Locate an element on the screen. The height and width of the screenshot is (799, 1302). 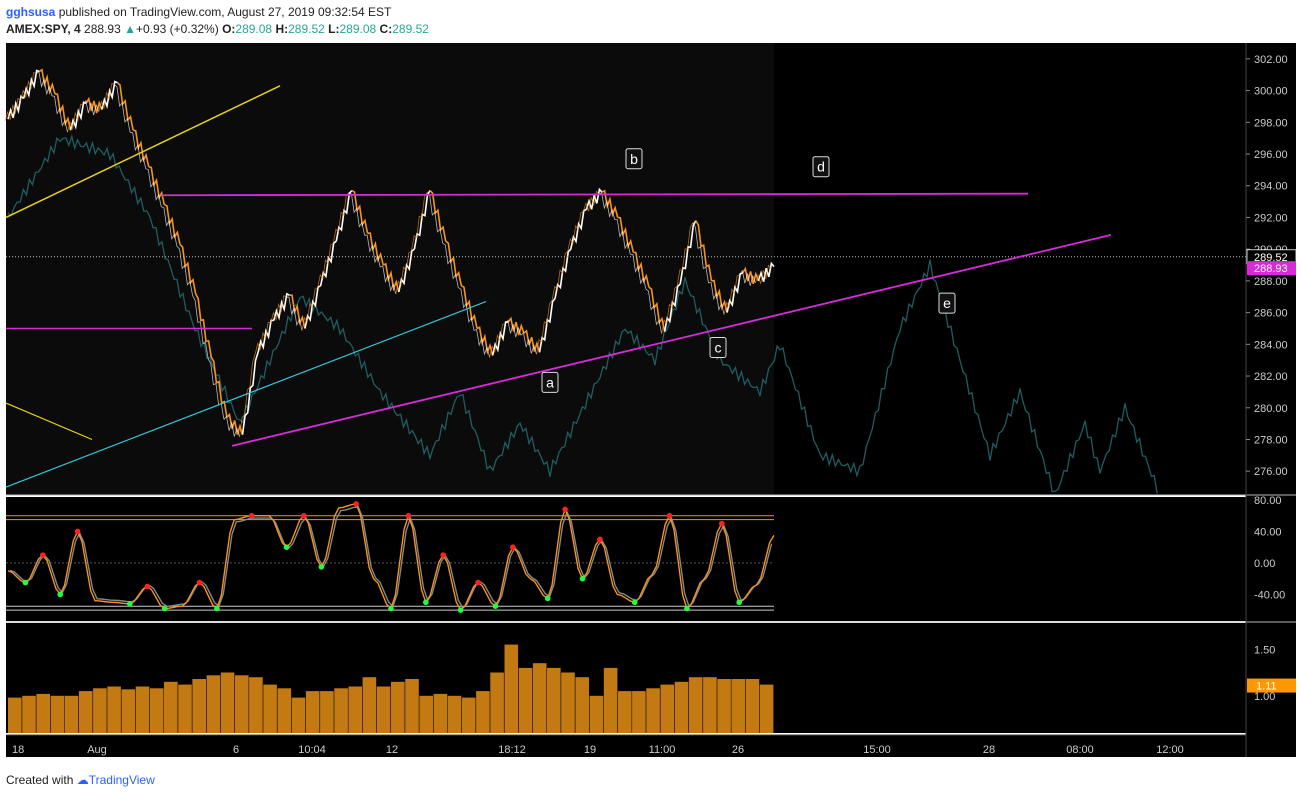
time-tick-label: 19 is located at coordinates (590, 750).